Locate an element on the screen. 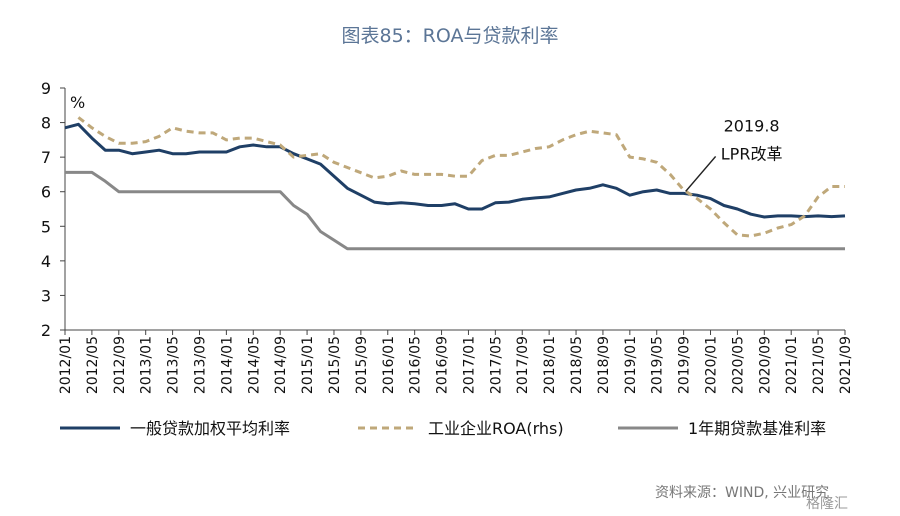  legend-label-2: 1年期贷款基准利率 is located at coordinates (757, 428).